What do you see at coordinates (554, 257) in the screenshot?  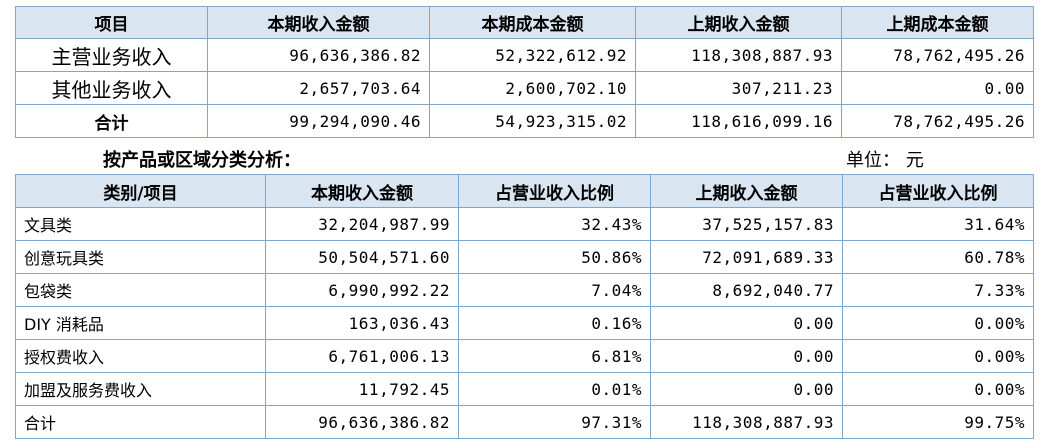 I see `cell-value: 50.86%` at bounding box center [554, 257].